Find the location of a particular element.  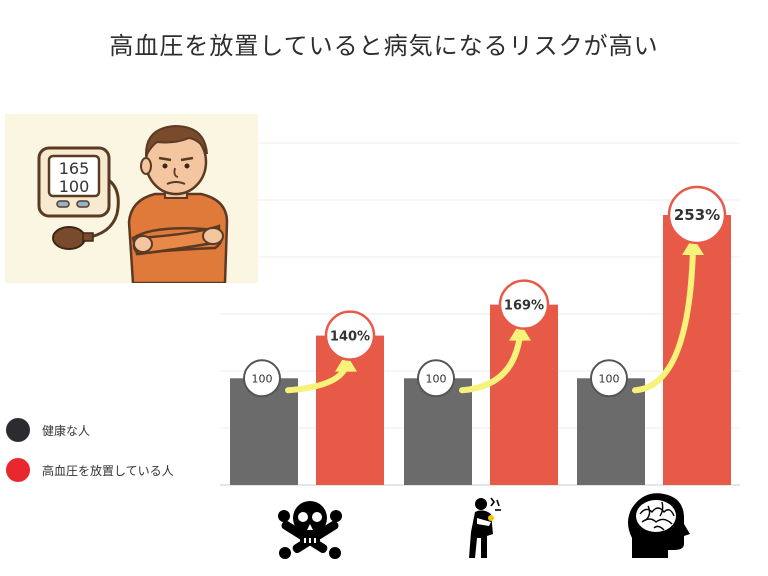

man-with-blood-pressure-monitor-illustration: 165 100 is located at coordinates (133, 204).